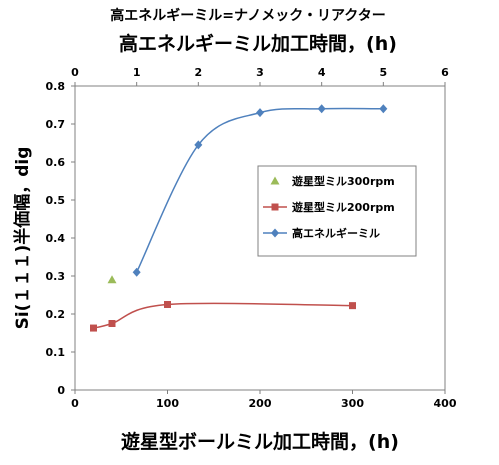 This screenshot has height=465, width=499. I want to click on x-tick-label: 400, so click(445, 403).